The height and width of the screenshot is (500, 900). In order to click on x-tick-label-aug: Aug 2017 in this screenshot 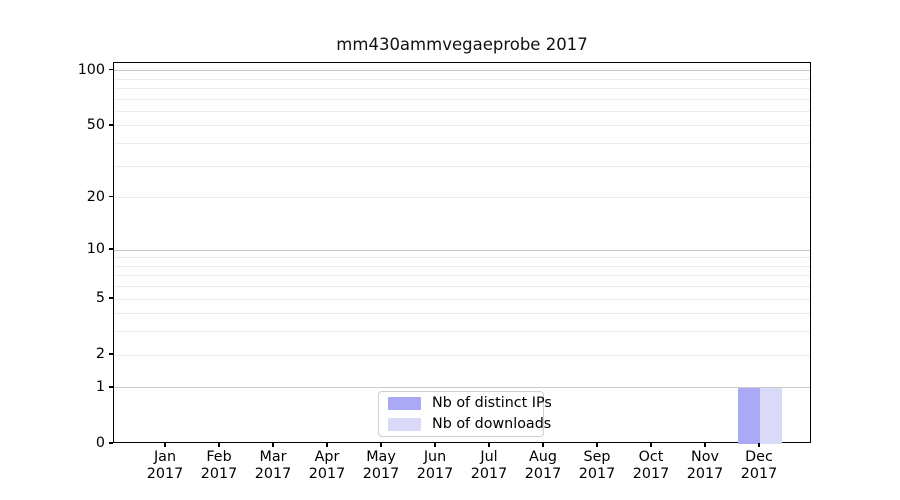, I will do `click(543, 465)`.